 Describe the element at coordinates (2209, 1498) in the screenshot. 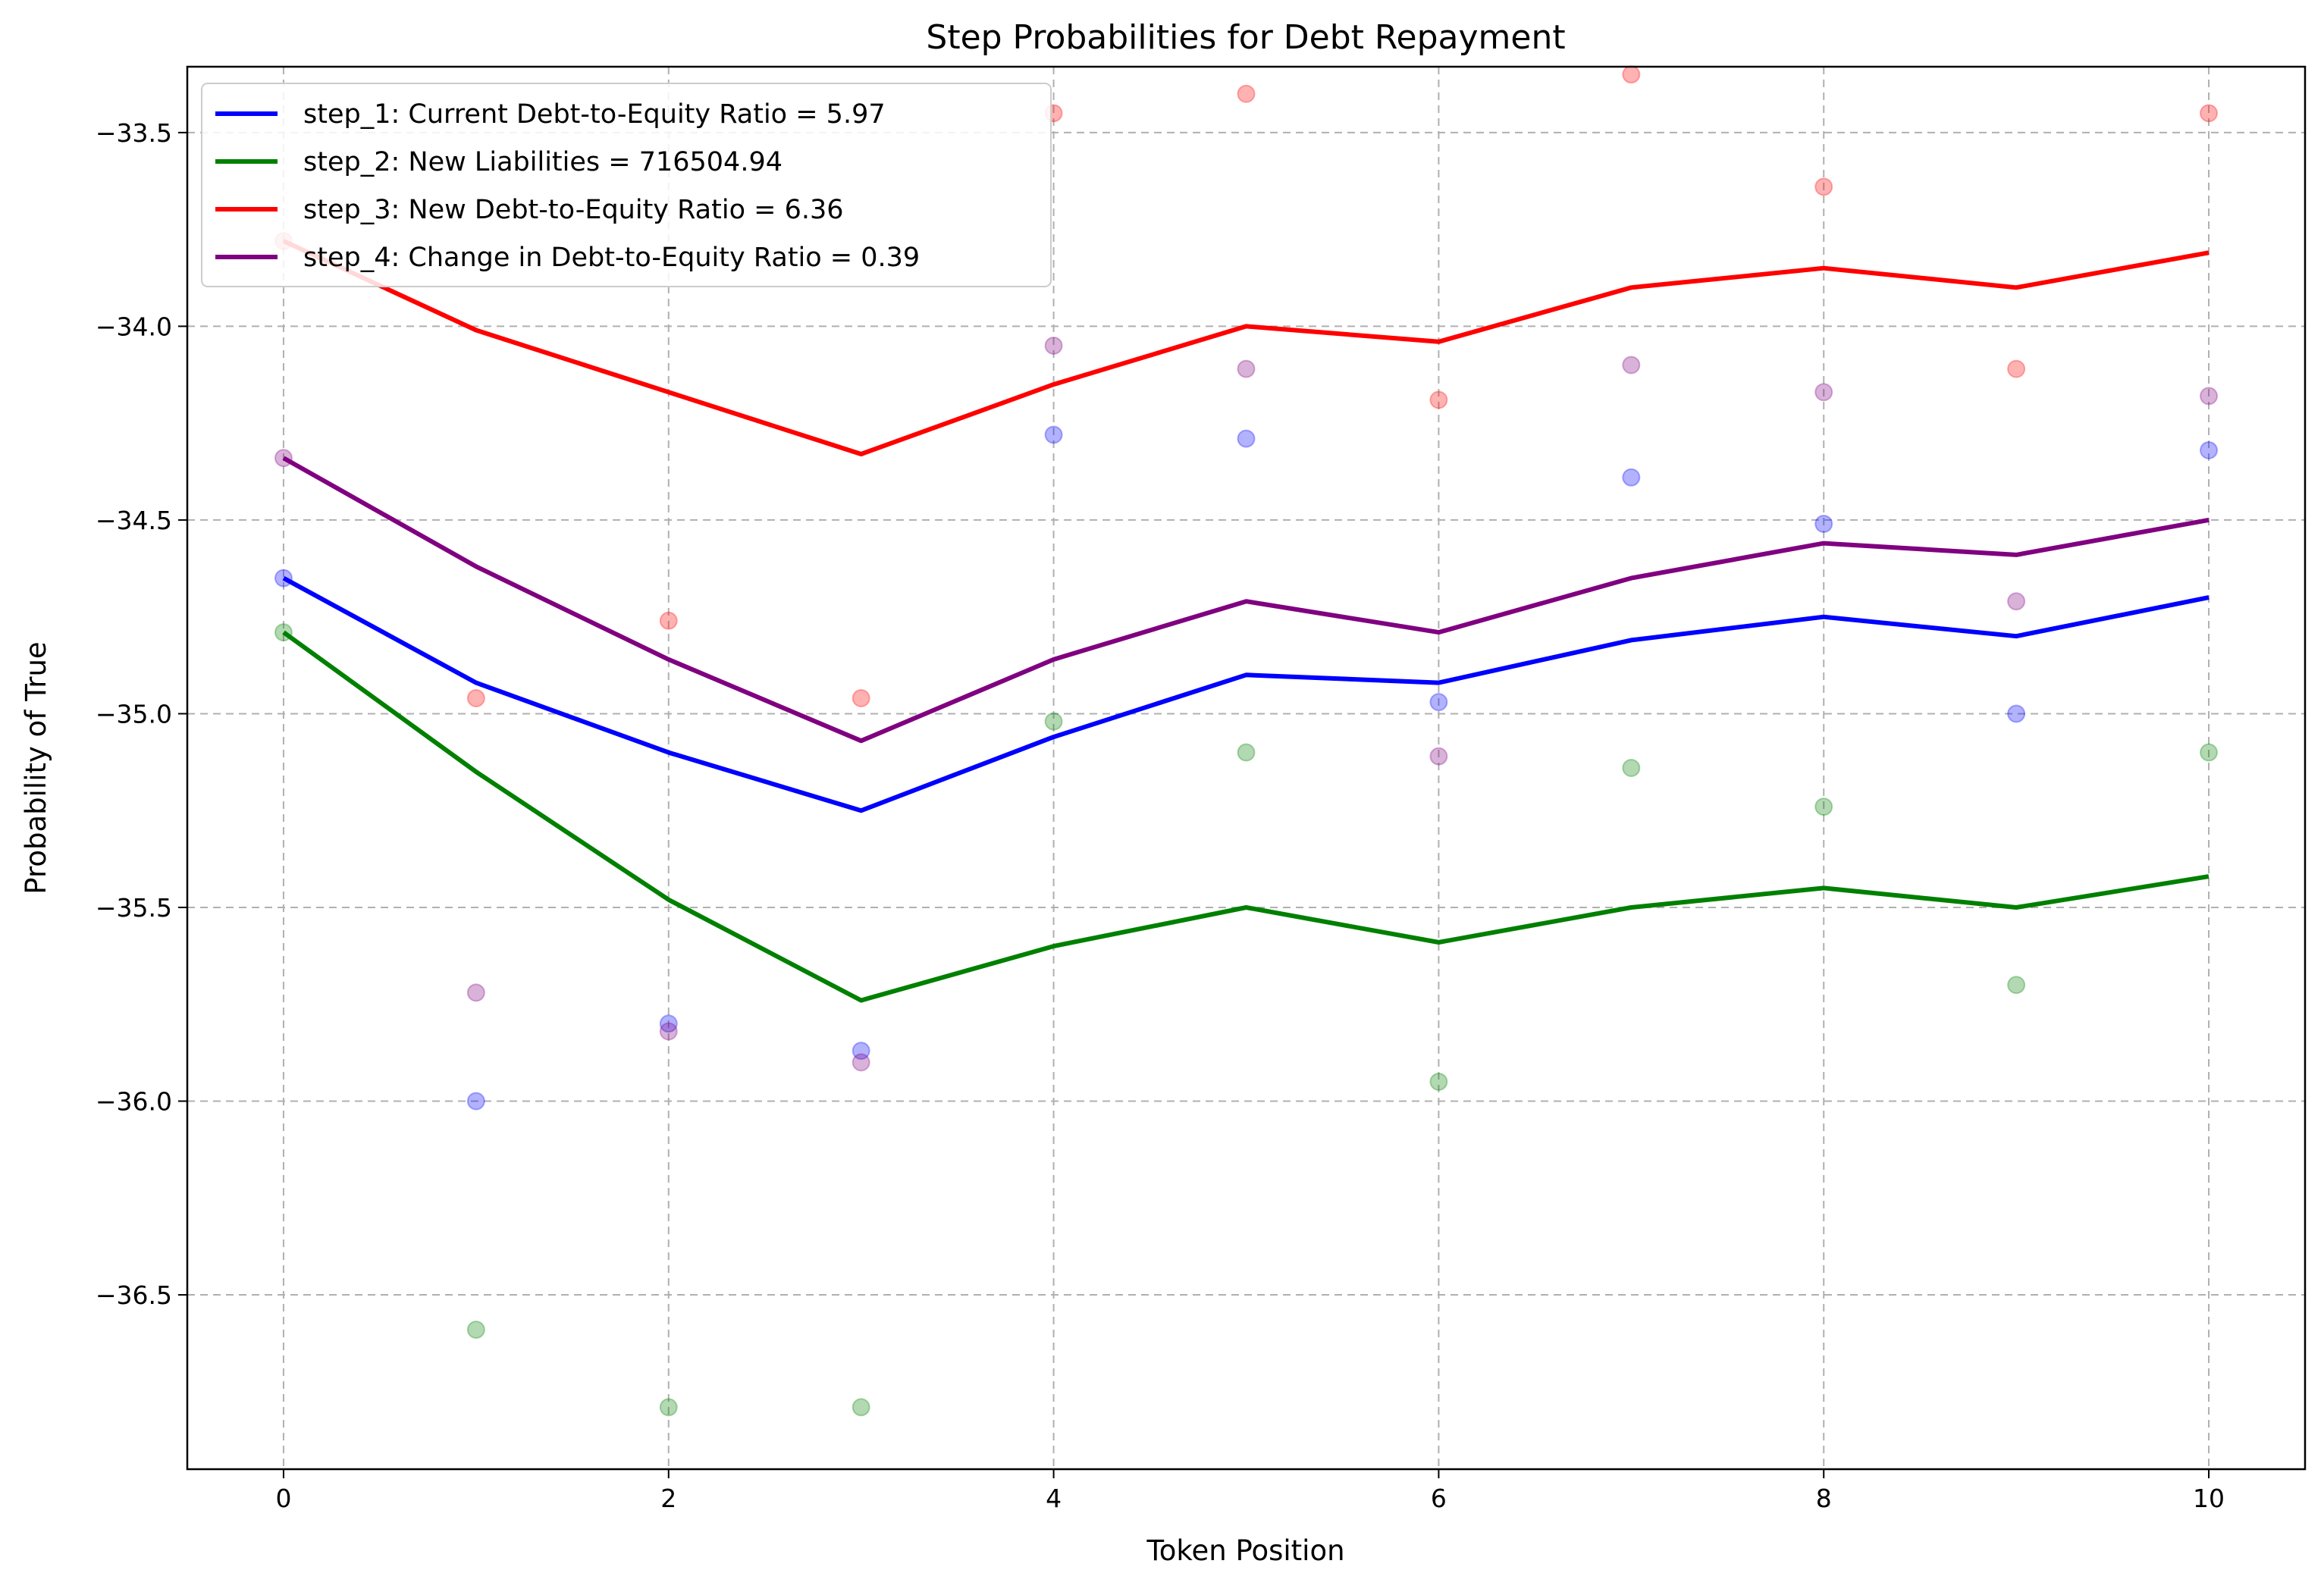

I see `x-tick-label: 10` at that location.